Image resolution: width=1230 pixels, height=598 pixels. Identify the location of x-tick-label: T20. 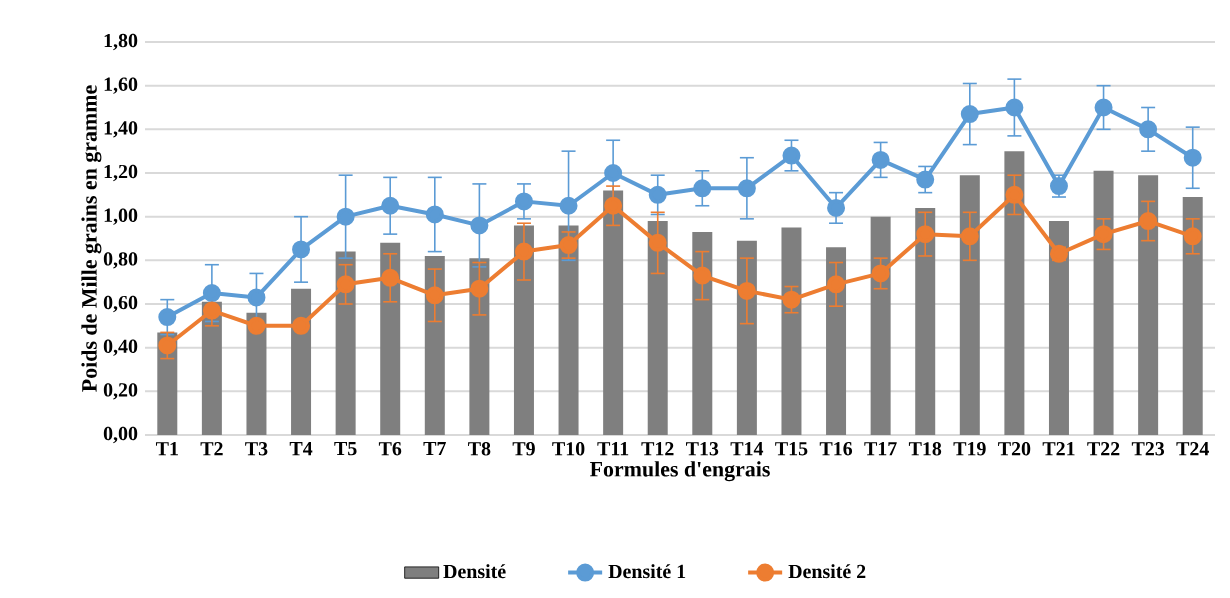
(1014, 449).